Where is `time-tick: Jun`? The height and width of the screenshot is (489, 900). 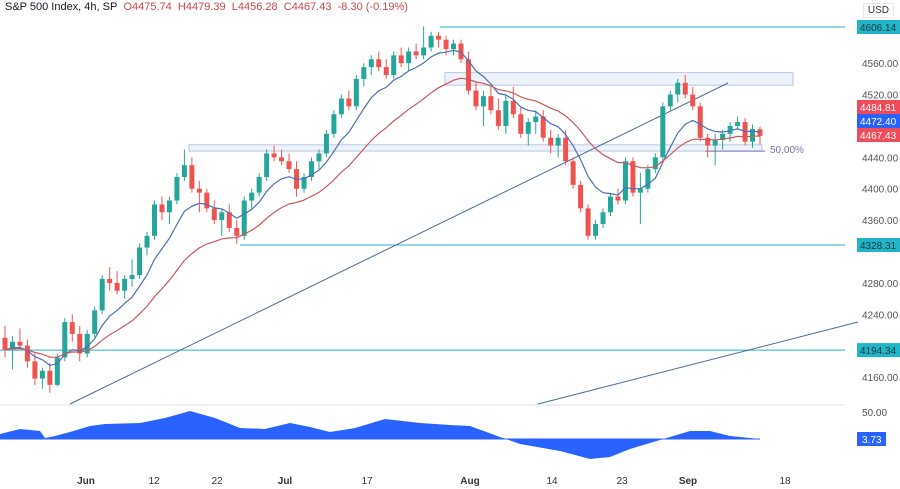
time-tick: Jun is located at coordinates (86, 481).